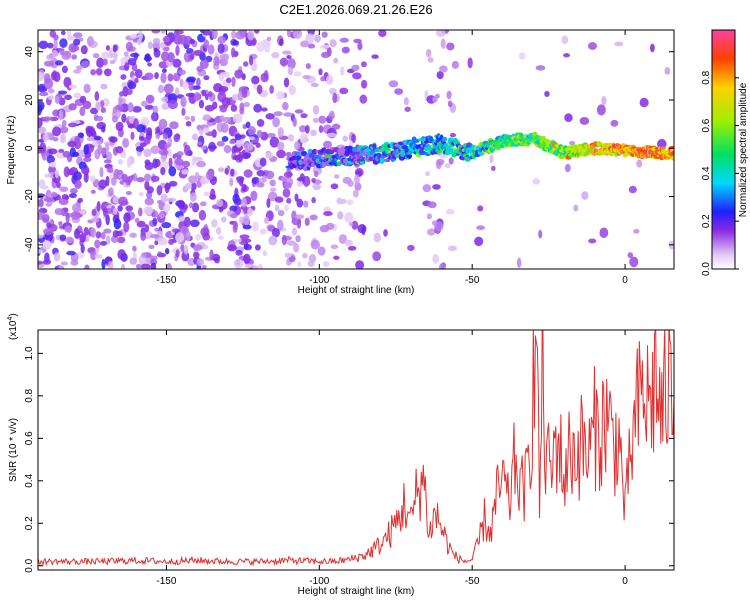 This screenshot has height=600, width=750. What do you see at coordinates (166, 280) in the screenshot?
I see `spectrogram-x-tick-label: -150` at bounding box center [166, 280].